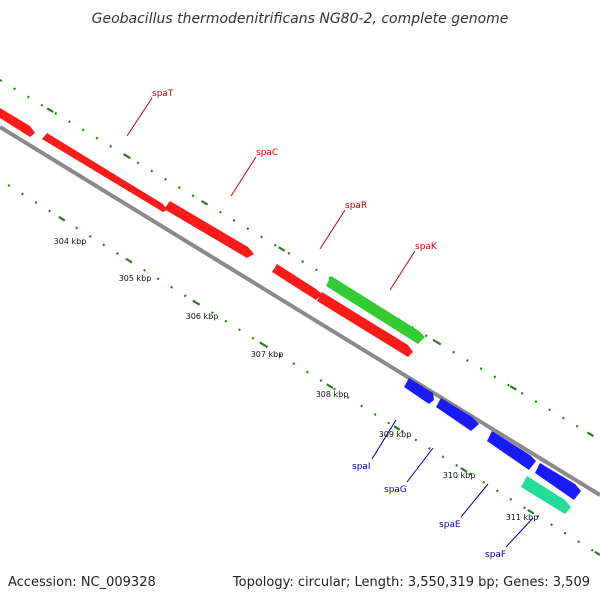 The height and width of the screenshot is (600, 600). Describe the element at coordinates (202, 316) in the screenshot. I see `kbp-label: 306 kbp` at that location.